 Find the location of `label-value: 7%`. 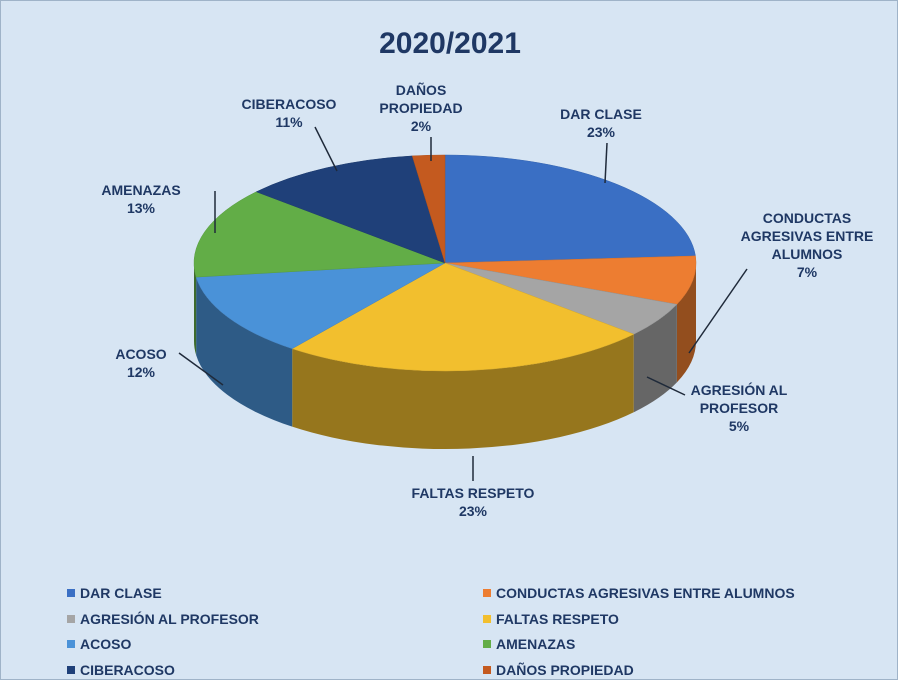

label-value: 7% is located at coordinates (807, 272).